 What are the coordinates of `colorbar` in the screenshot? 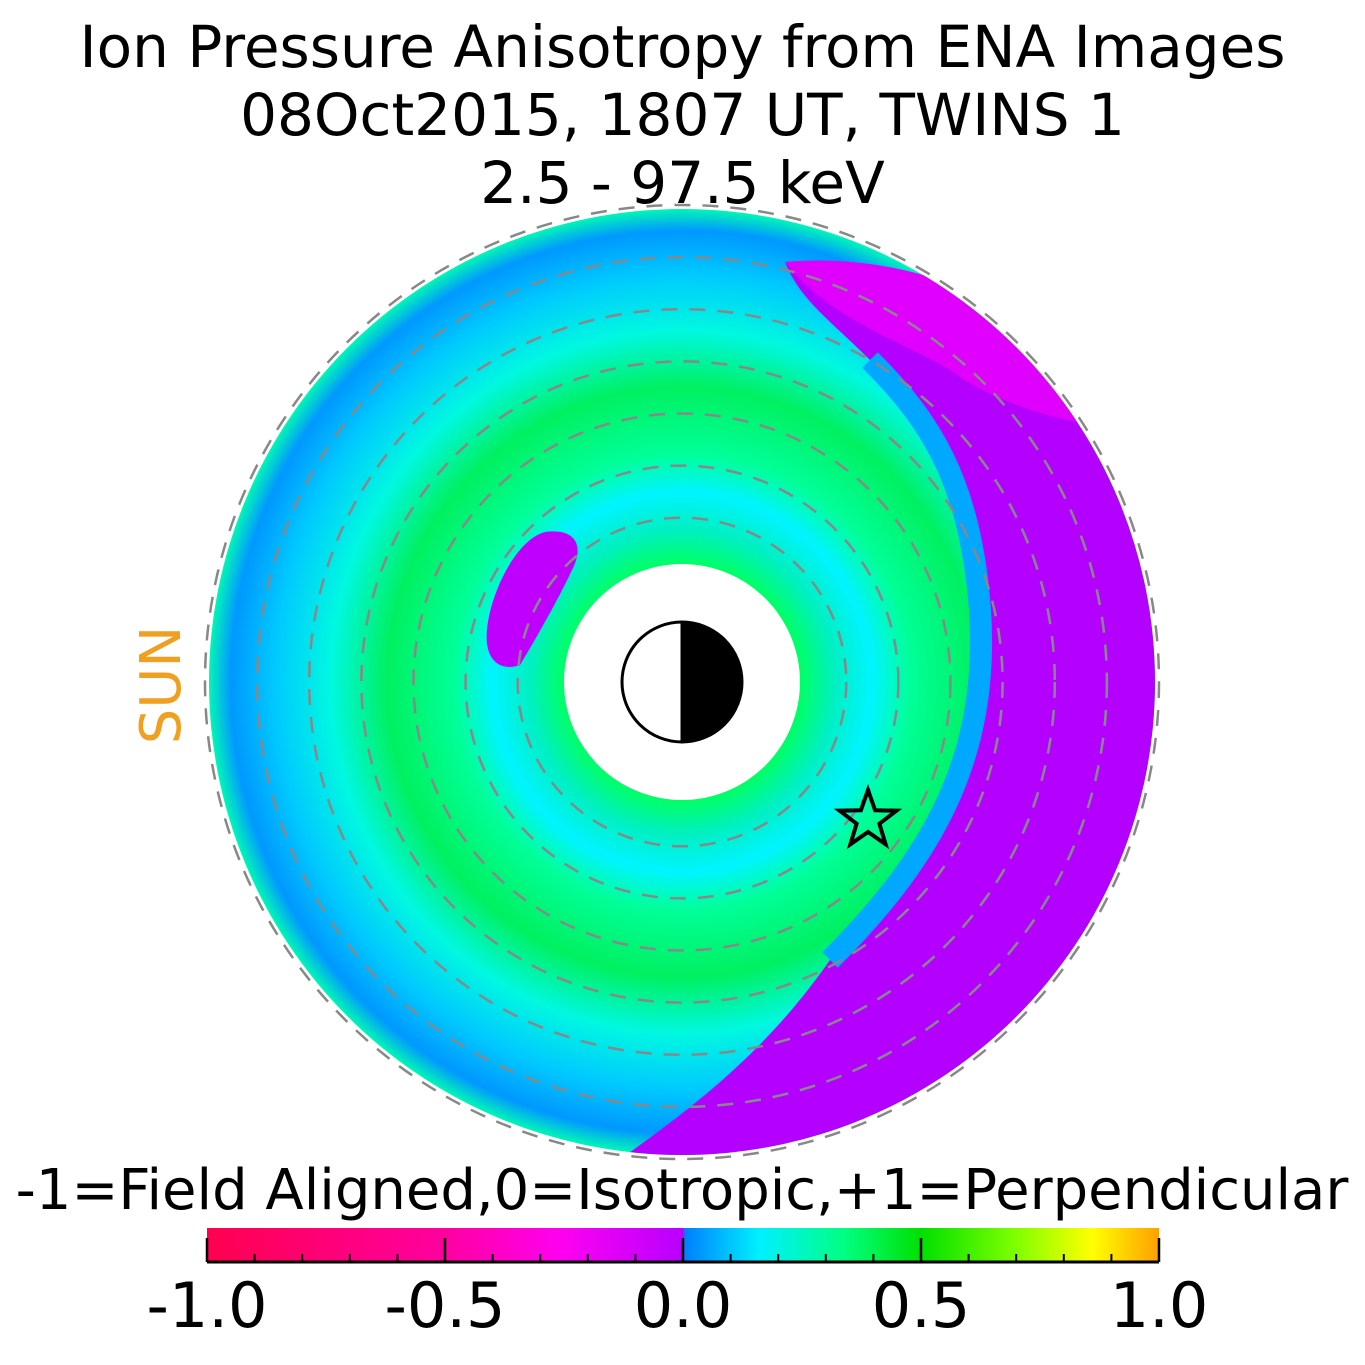 It's located at (683, 1245).